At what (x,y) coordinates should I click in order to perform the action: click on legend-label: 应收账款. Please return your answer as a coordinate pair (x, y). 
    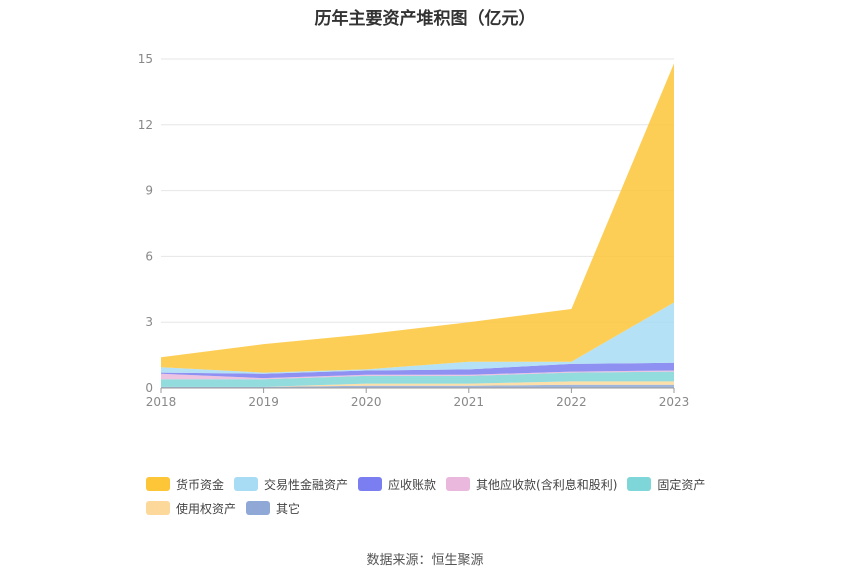
    Looking at the image, I should click on (412, 484).